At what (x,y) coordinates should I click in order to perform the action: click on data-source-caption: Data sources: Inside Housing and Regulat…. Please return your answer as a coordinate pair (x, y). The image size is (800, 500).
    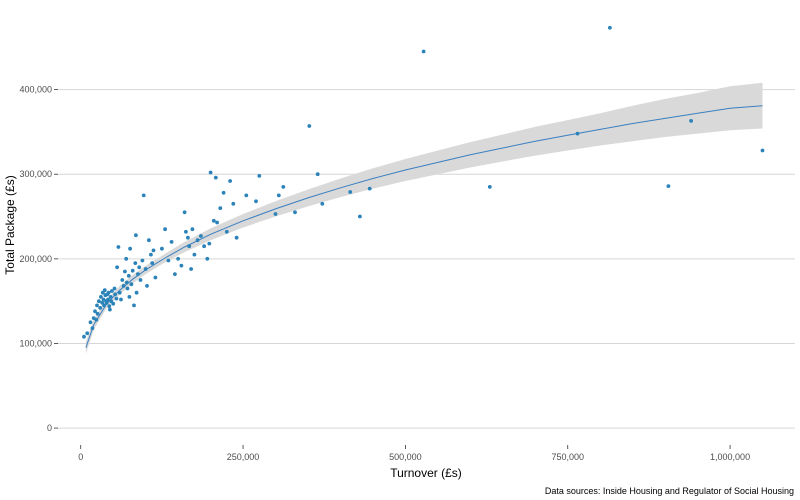
    Looking at the image, I should click on (669, 491).